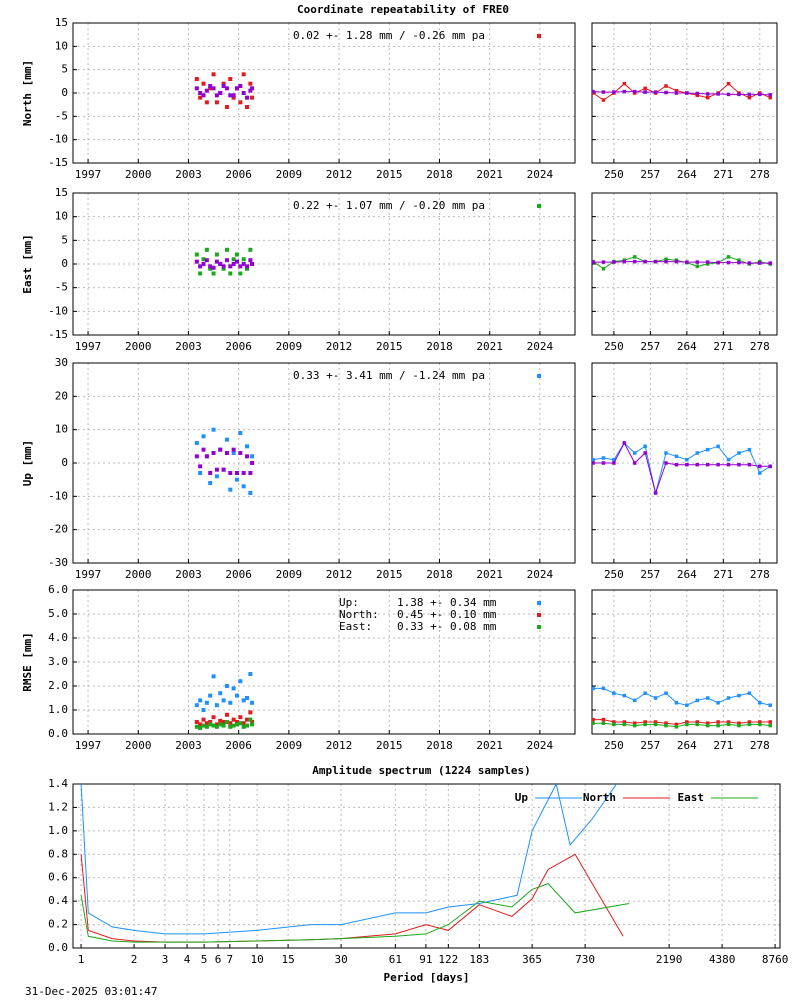 This screenshot has height=1000, width=800. What do you see at coordinates (540, 745) in the screenshot?
I see `x-tick-label: 2024` at bounding box center [540, 745].